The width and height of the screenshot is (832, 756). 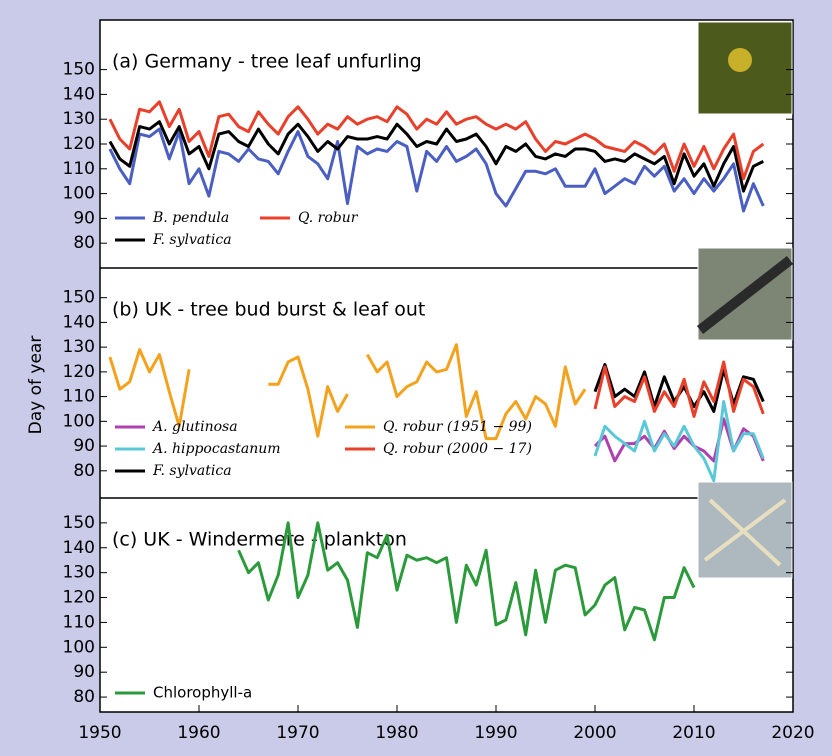 What do you see at coordinates (693, 733) in the screenshot?
I see `x-tick-label: 2010` at bounding box center [693, 733].